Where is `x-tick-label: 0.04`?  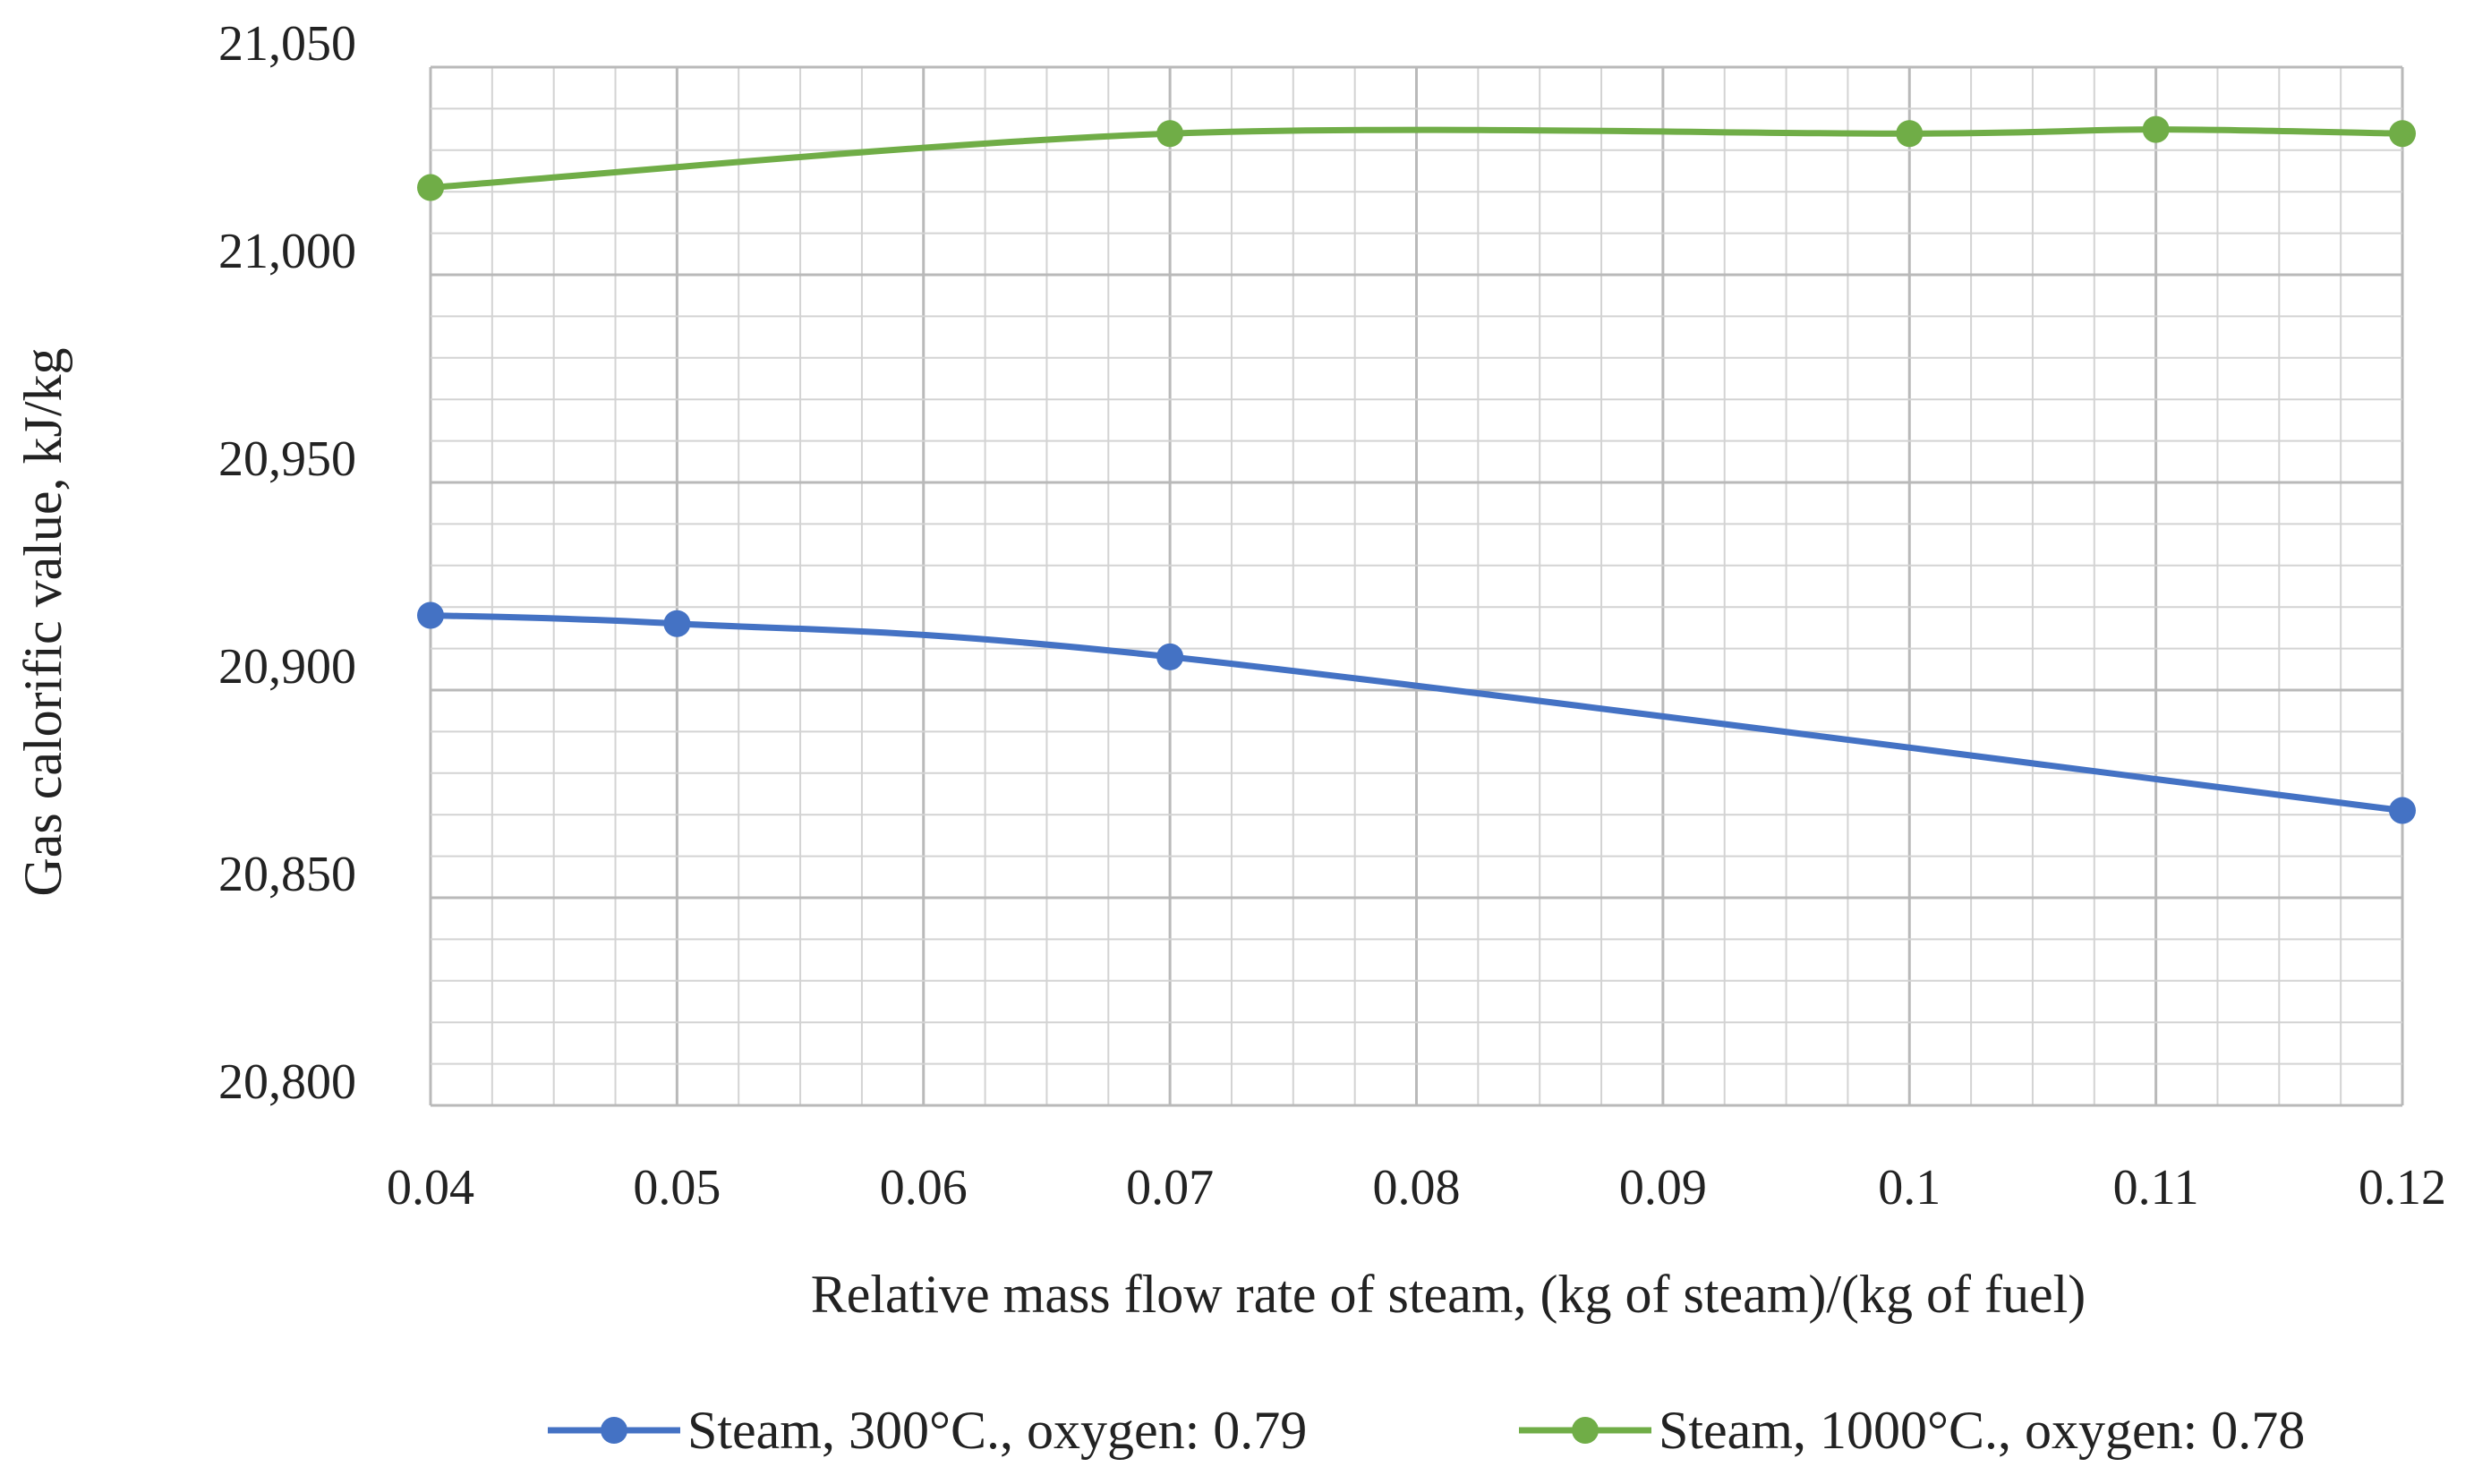
x-tick-label: 0.04 is located at coordinates (430, 1187).